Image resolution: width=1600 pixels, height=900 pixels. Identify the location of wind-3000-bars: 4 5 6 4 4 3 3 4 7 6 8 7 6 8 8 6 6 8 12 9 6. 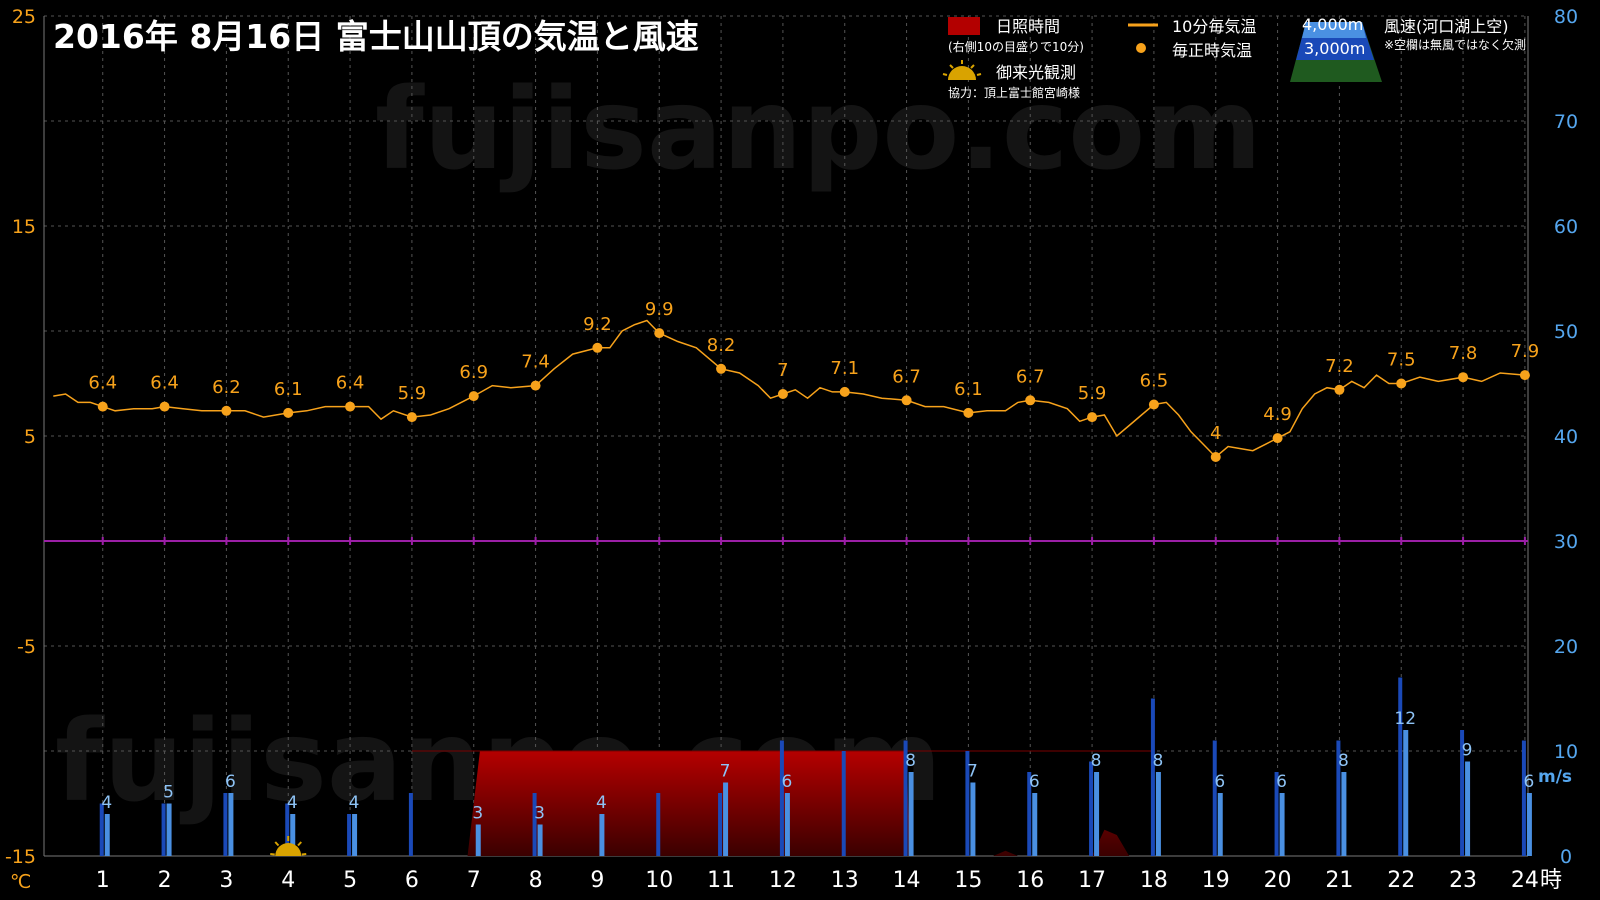
(817, 782).